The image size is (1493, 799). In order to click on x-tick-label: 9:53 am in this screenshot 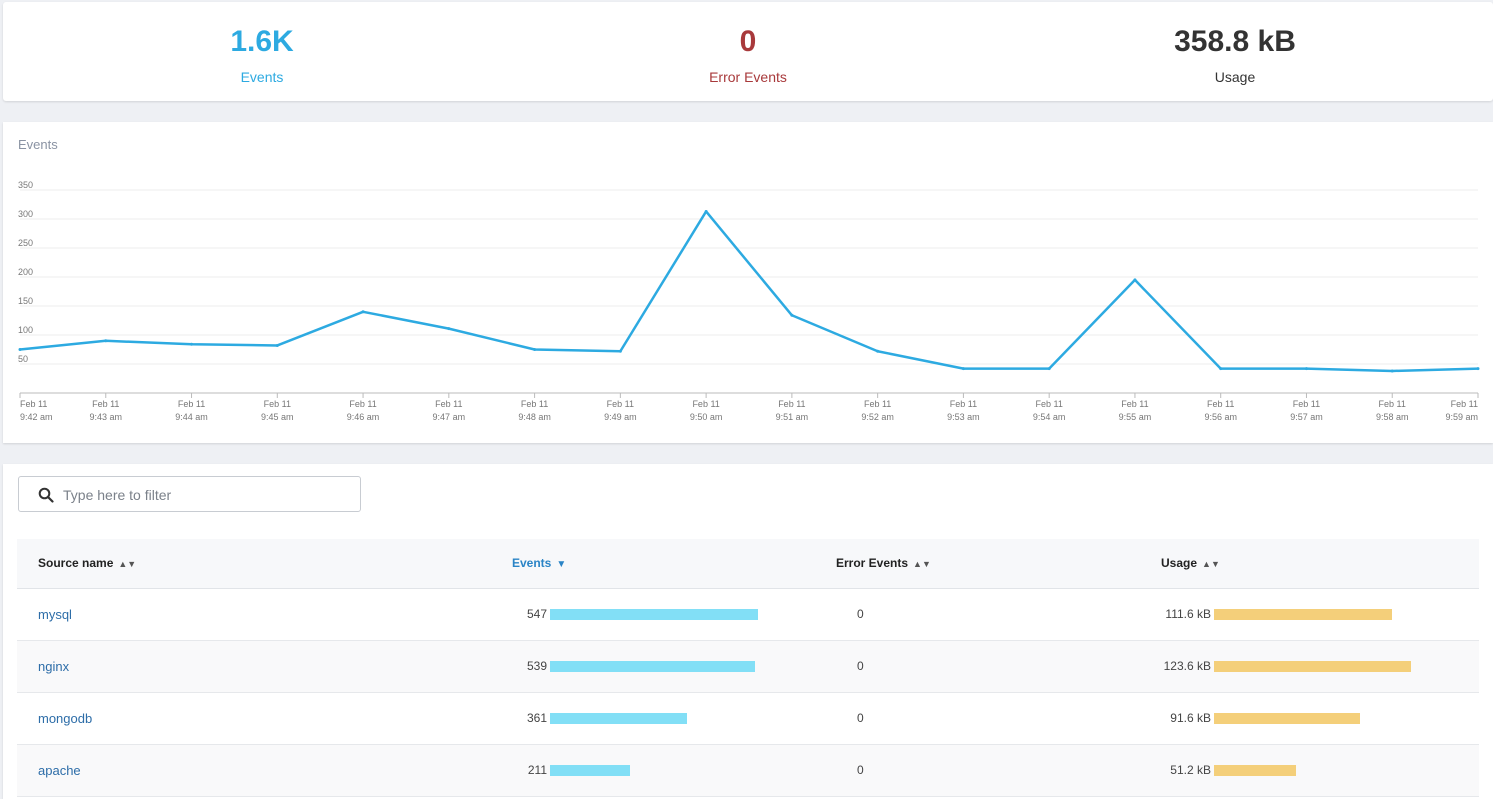, I will do `click(963, 417)`.